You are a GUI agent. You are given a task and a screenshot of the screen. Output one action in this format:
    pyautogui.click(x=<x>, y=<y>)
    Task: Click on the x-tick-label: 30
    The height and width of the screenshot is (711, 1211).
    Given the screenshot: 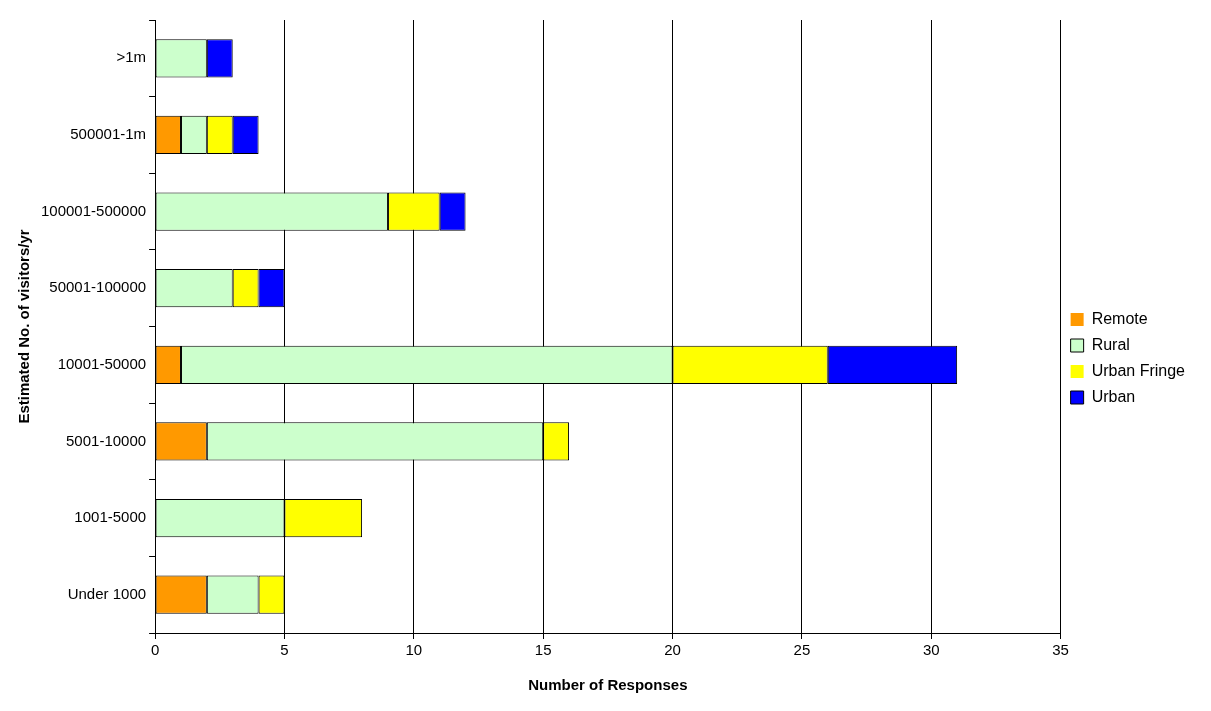 What is the action you would take?
    pyautogui.click(x=931, y=650)
    